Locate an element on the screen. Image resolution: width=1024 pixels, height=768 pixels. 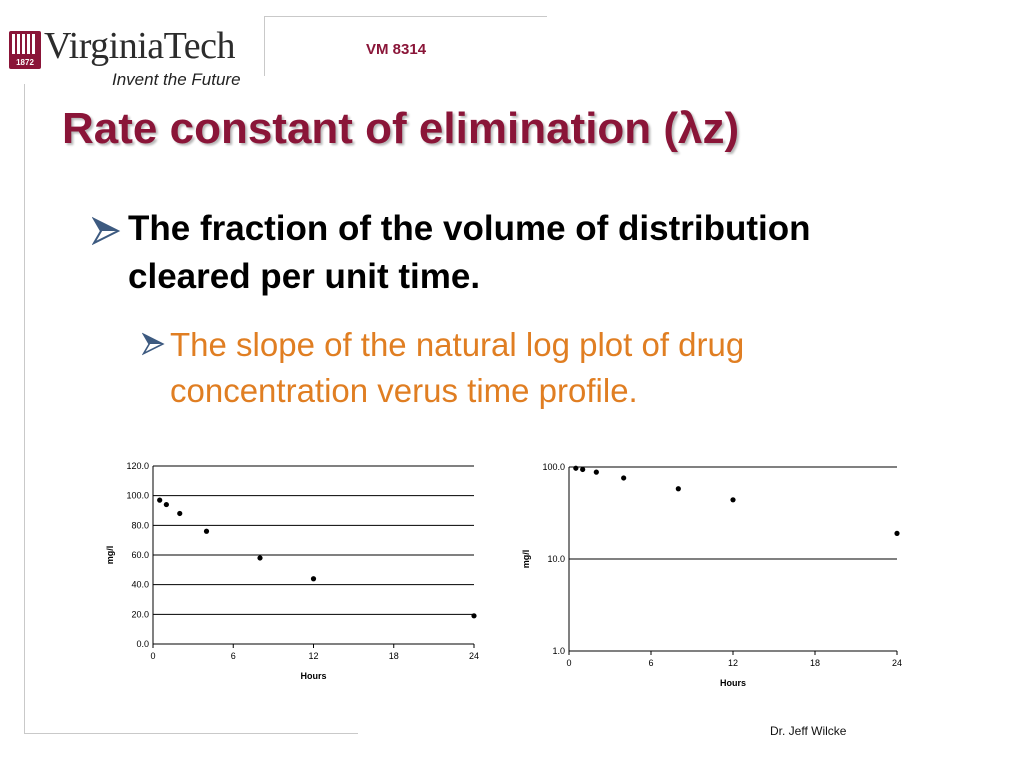
y-tick-label: 1.0 is located at coordinates (558, 651).